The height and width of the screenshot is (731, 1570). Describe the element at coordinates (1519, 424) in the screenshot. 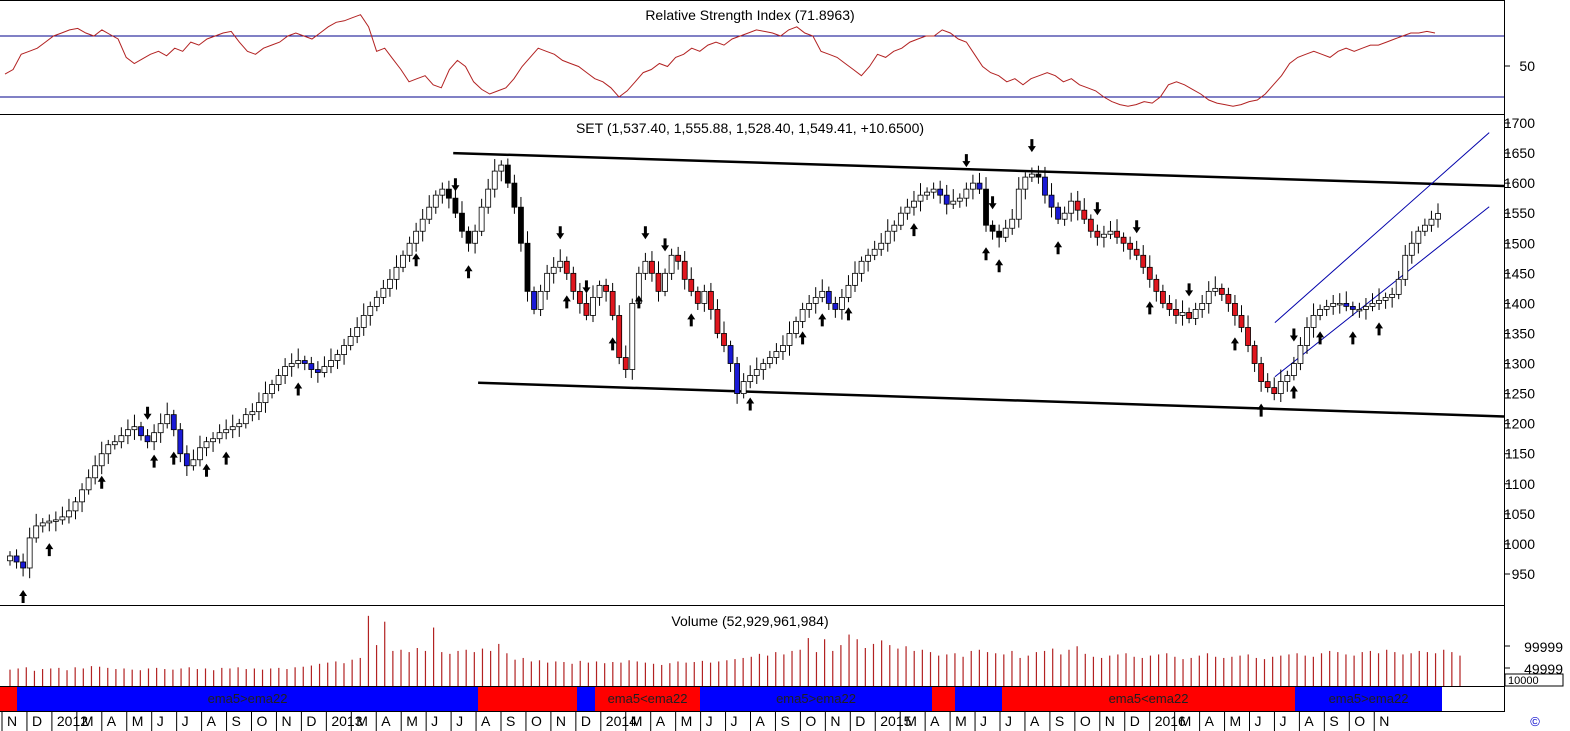

I see `price-tick-label: 1200` at that location.